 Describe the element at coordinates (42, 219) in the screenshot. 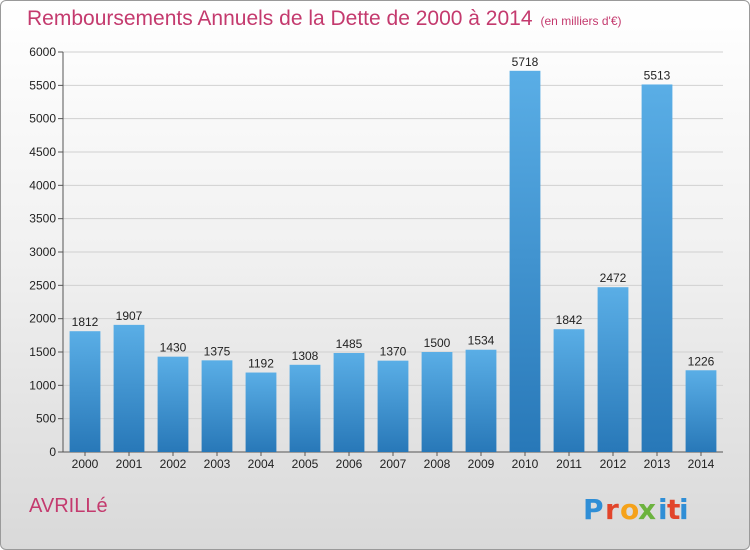

I see `y-tick-label: 3500` at that location.